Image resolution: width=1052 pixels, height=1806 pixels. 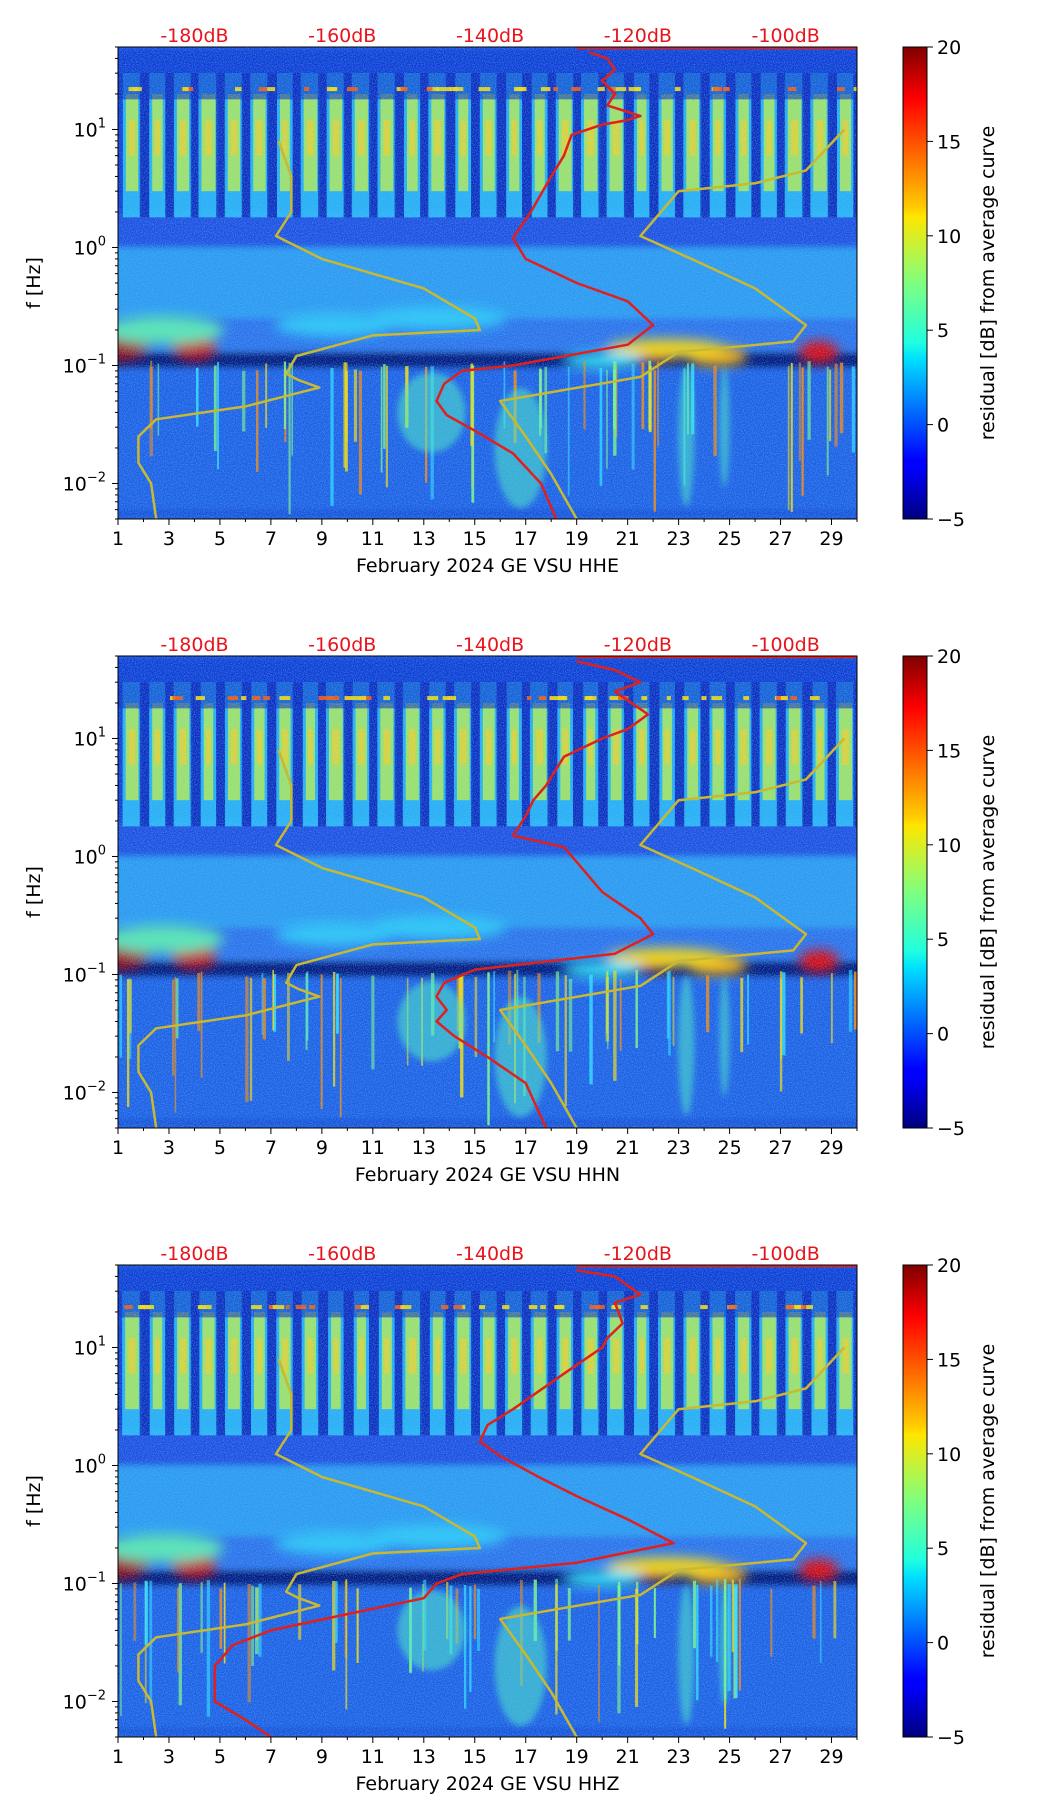 I want to click on x-tick-label: 3, so click(x=169, y=1148).